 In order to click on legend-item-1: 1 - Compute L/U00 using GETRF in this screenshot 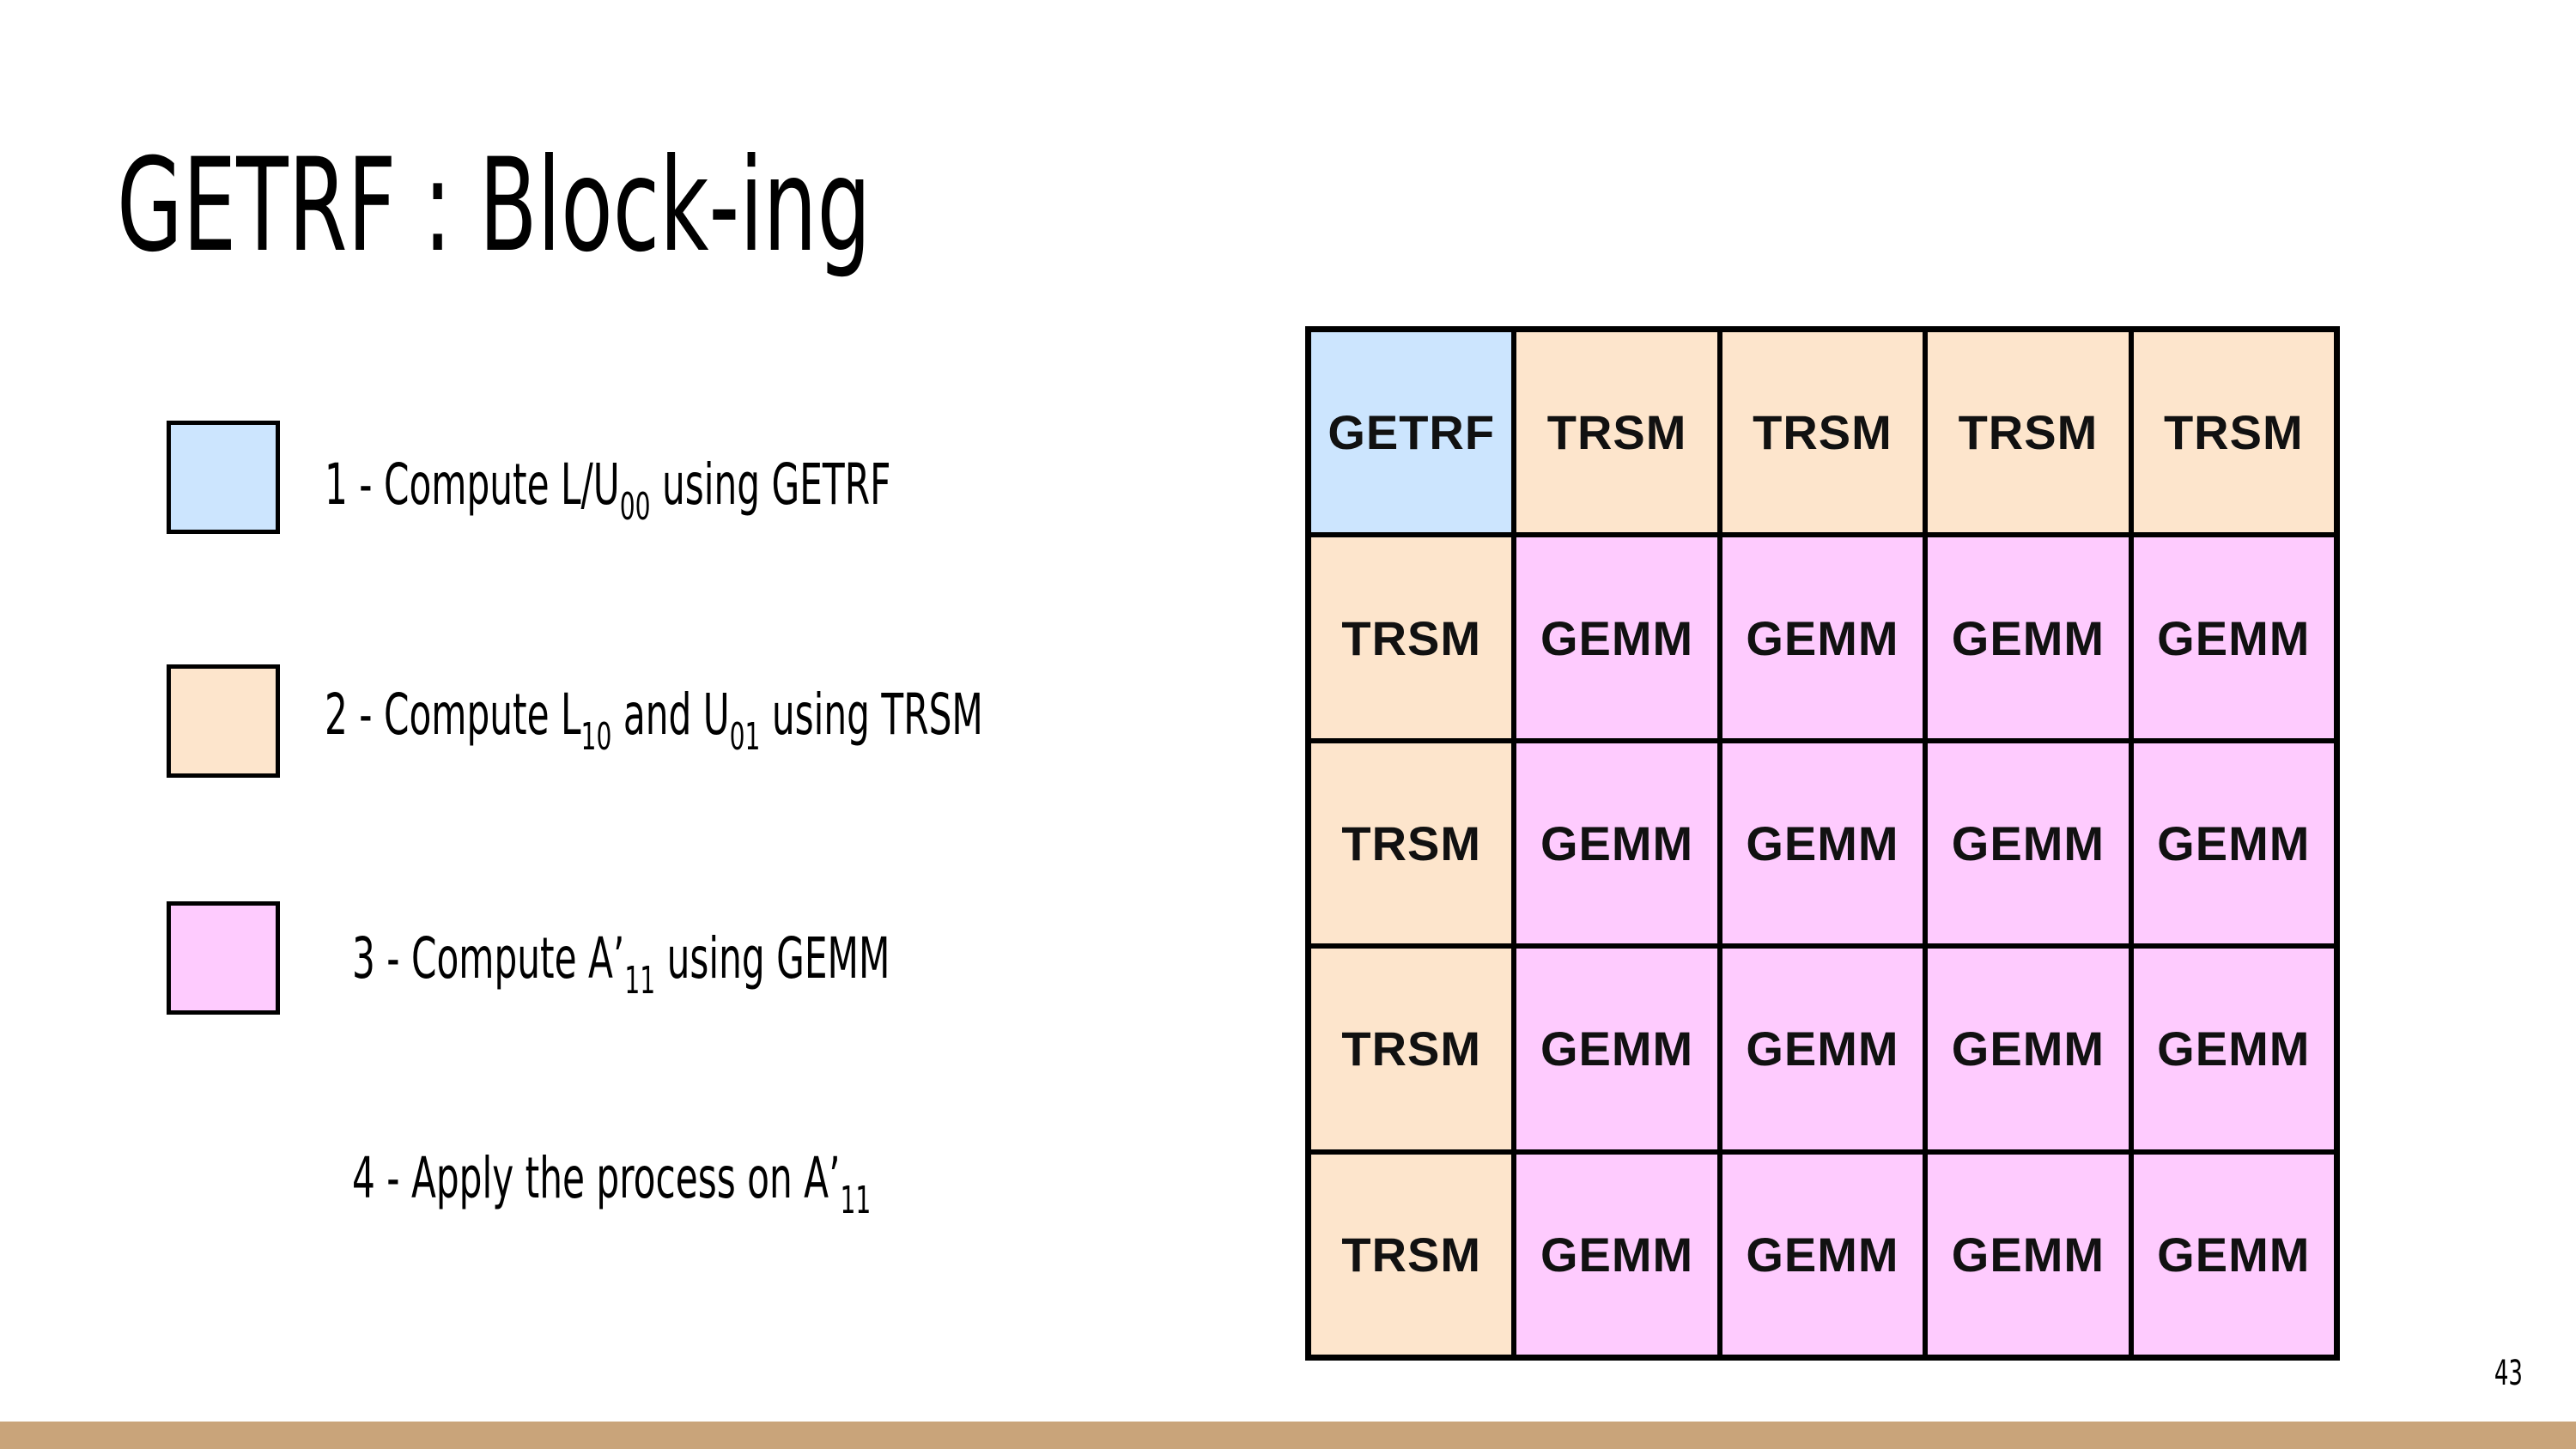, I will do `click(608, 486)`.